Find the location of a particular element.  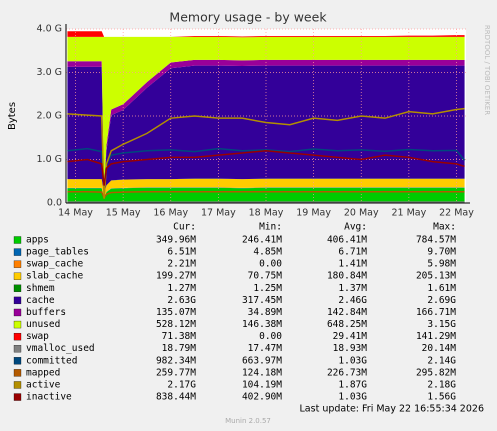

stat-value: 34.89M is located at coordinates (265, 312).